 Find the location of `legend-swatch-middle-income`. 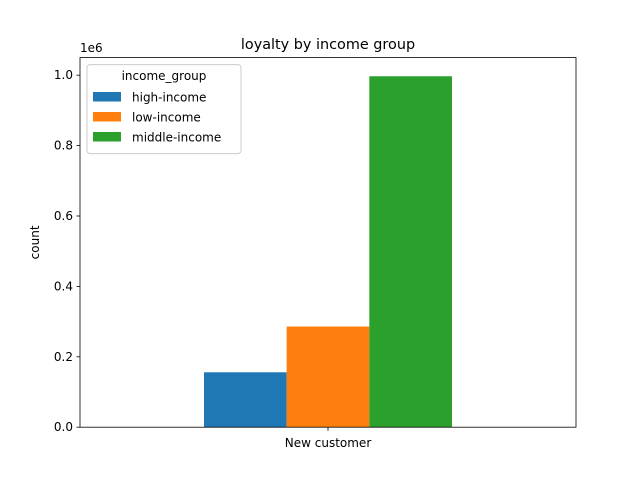

legend-swatch-middle-income is located at coordinates (107, 137).